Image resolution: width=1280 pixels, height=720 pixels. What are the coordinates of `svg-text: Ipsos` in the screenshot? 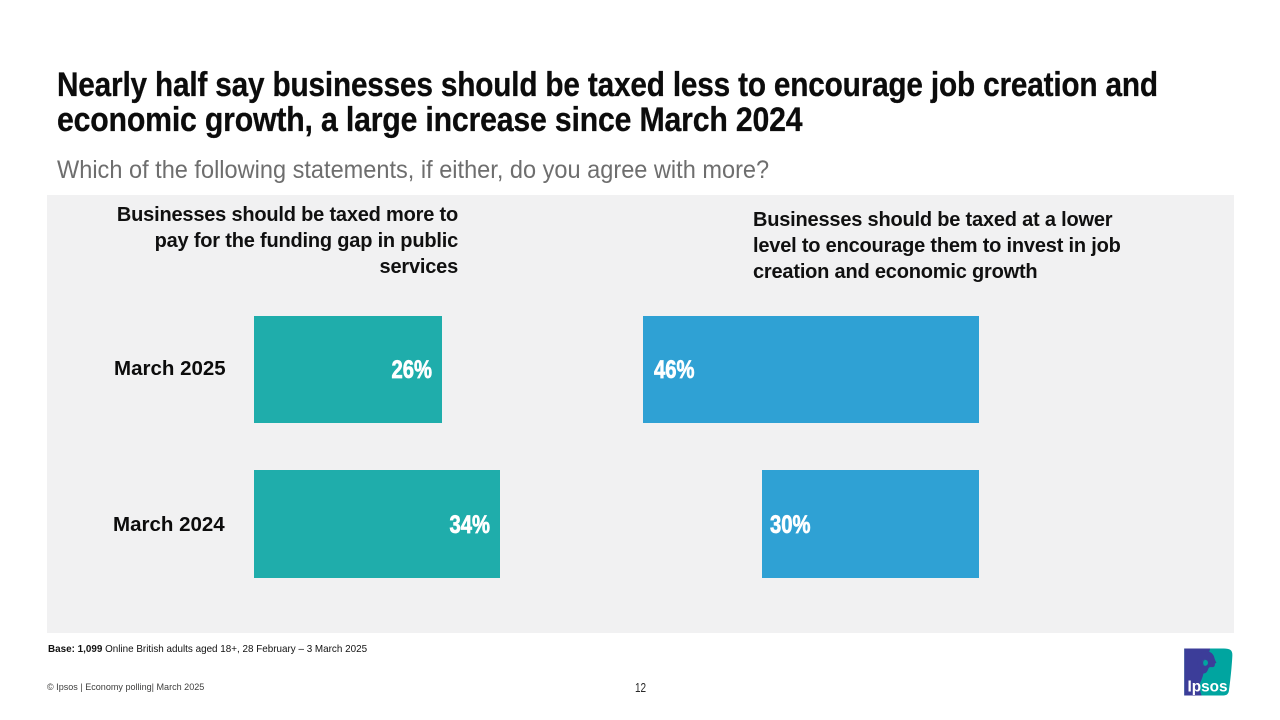 It's located at (1207, 686).